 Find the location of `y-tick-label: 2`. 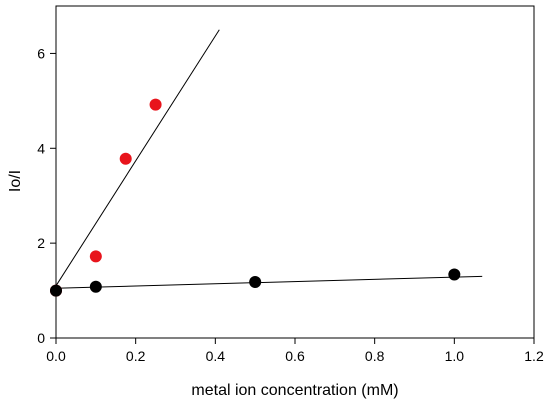

y-tick-label: 2 is located at coordinates (41, 243).